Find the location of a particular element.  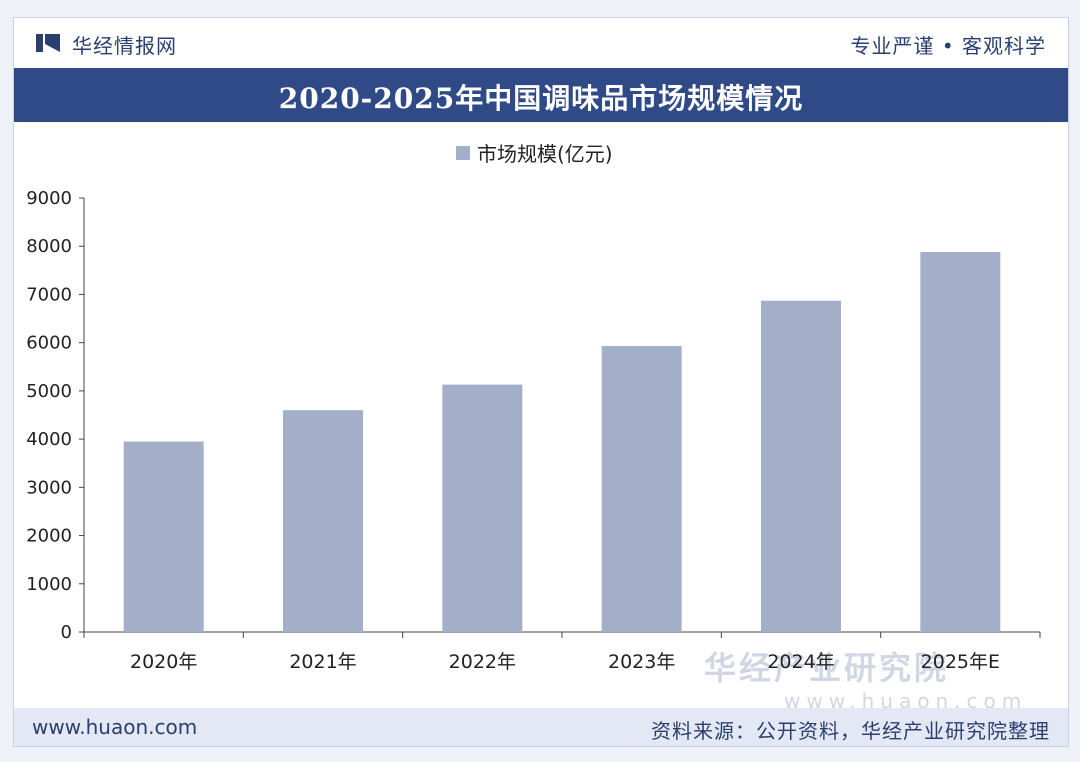

y-tick-label: 5000 is located at coordinates (49, 391).